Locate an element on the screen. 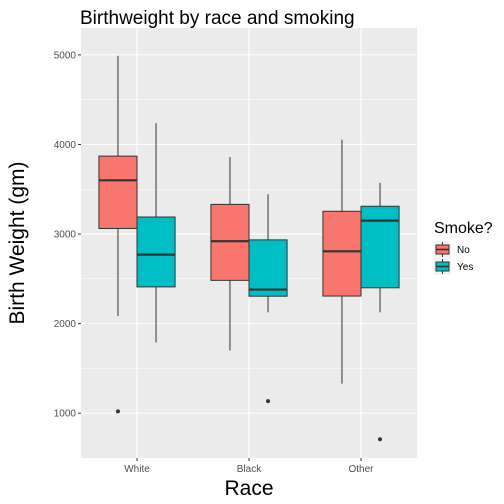  y-tick-label: 5000 is located at coordinates (65, 55).